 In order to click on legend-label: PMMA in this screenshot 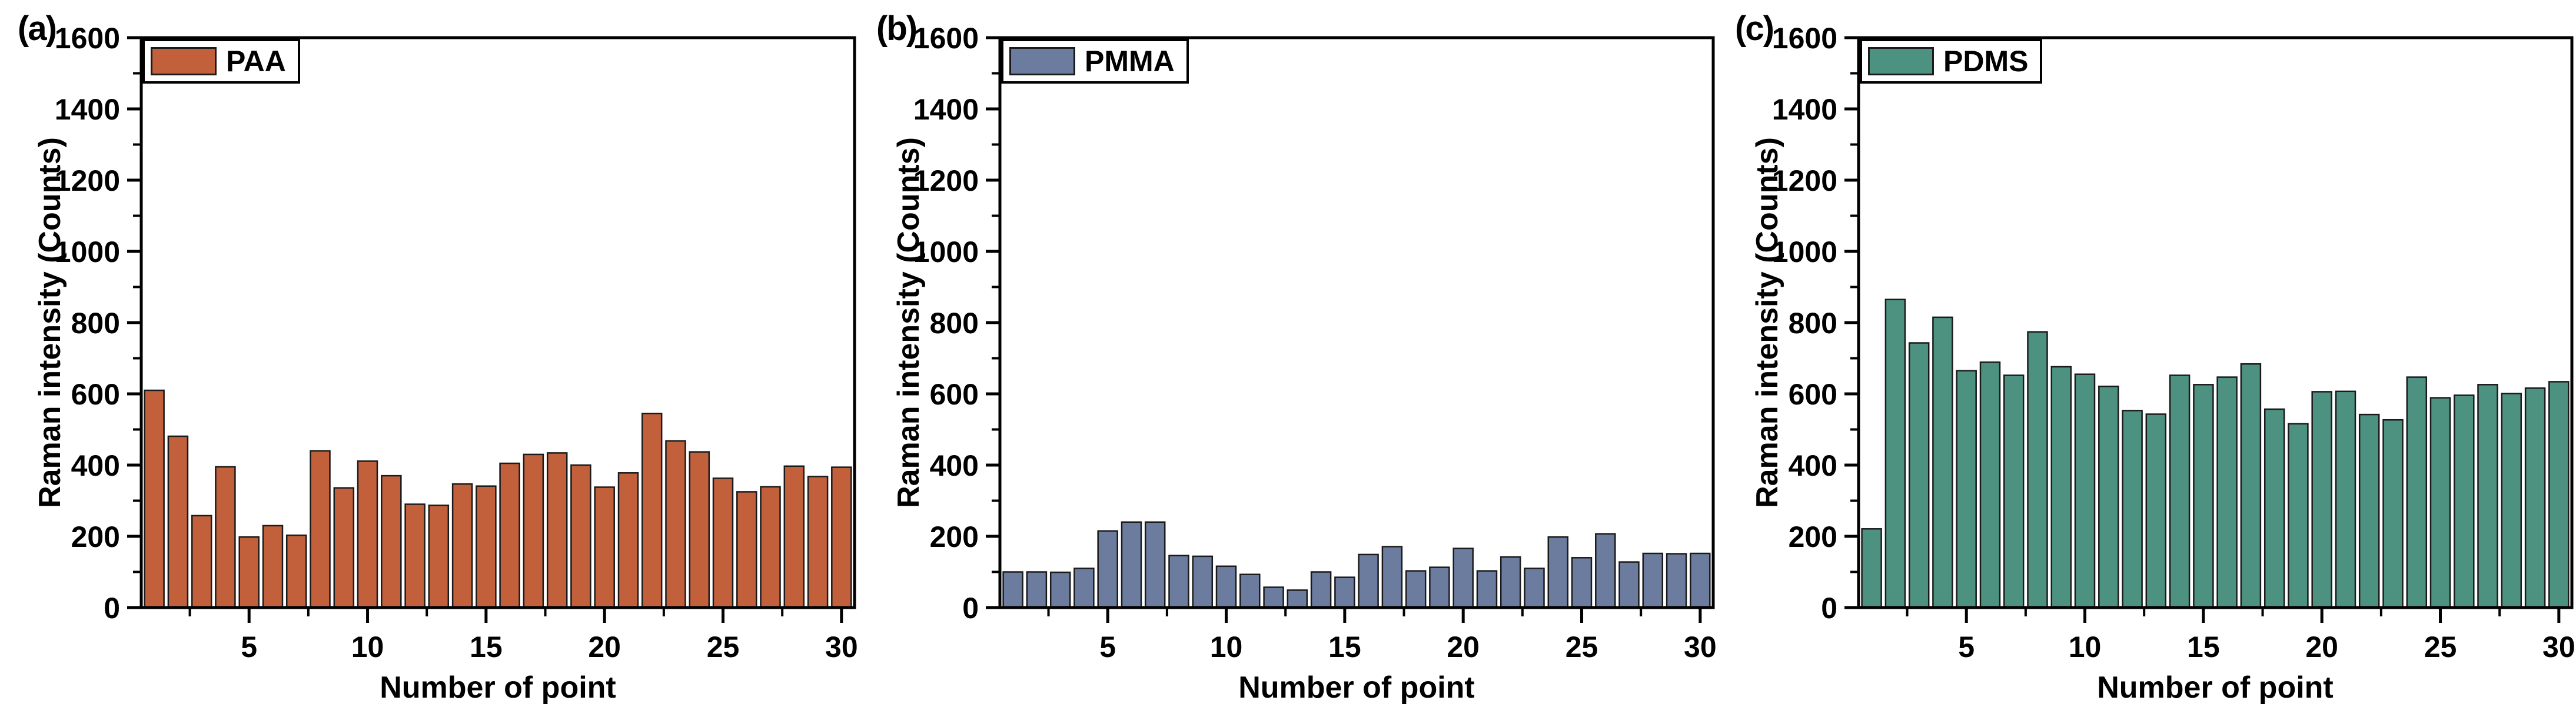, I will do `click(1130, 61)`.